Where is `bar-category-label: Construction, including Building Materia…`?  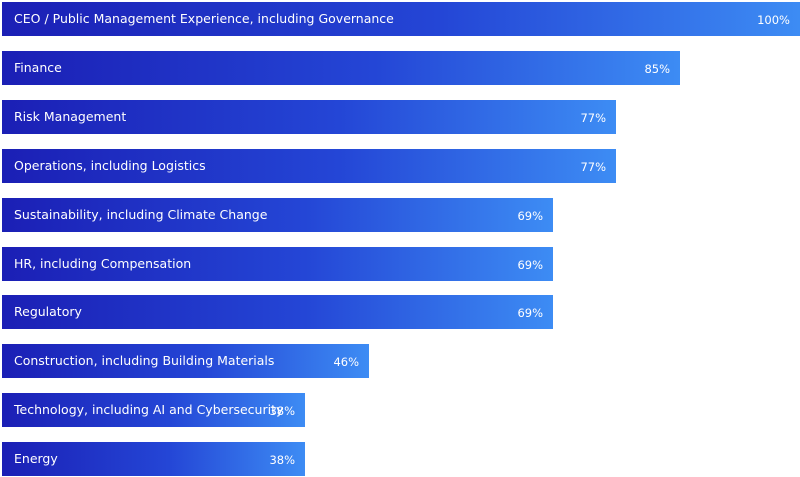 bar-category-label: Construction, including Building Materia… is located at coordinates (144, 360).